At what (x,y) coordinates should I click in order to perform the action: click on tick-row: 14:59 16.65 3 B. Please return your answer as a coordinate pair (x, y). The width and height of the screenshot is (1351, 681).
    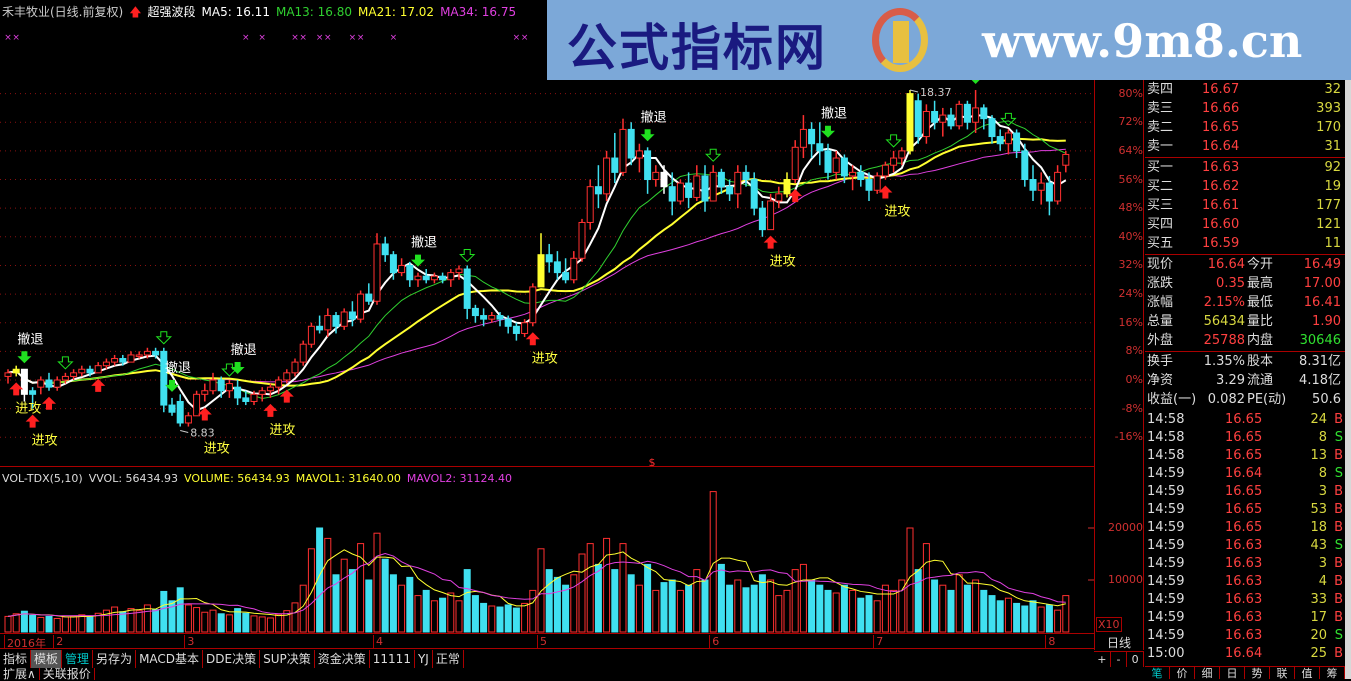
    Looking at the image, I should click on (1245, 491).